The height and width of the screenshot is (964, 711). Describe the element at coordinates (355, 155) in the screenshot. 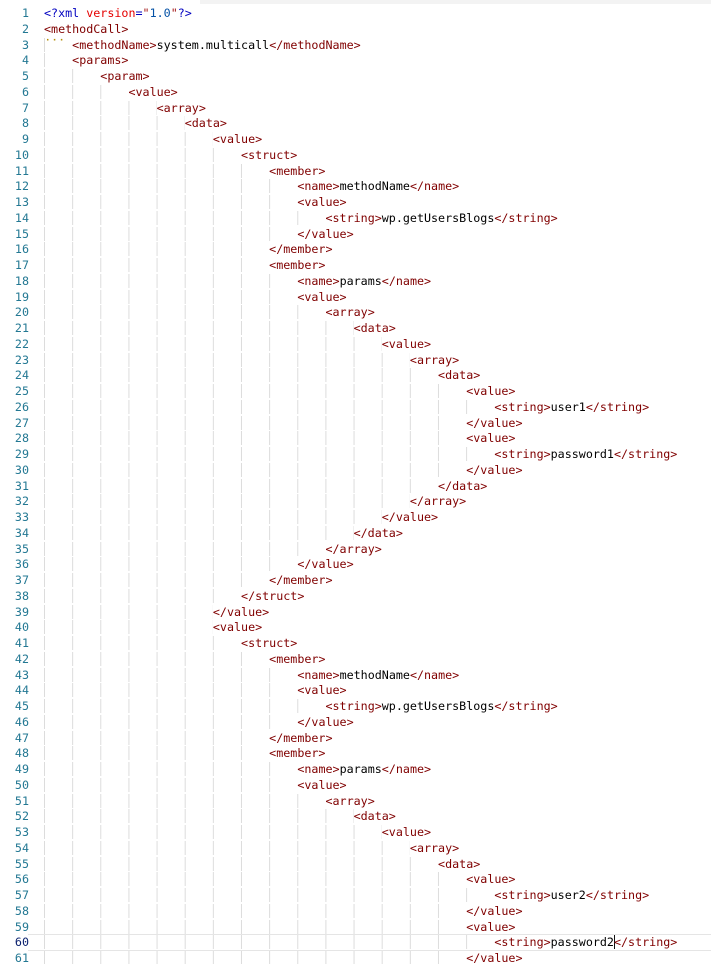

I see `code-line: 10 <struct>` at that location.